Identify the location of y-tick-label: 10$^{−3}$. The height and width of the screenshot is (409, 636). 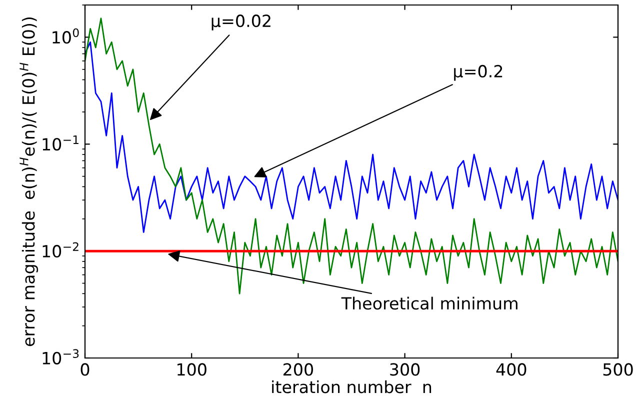
(60, 356).